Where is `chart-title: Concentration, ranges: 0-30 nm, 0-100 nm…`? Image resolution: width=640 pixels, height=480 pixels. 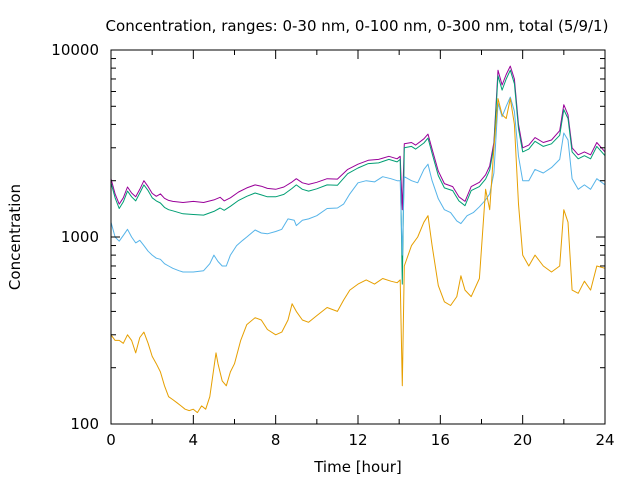
chart-title: Concentration, ranges: 0-30 nm, 0-100 nm… is located at coordinates (357, 26).